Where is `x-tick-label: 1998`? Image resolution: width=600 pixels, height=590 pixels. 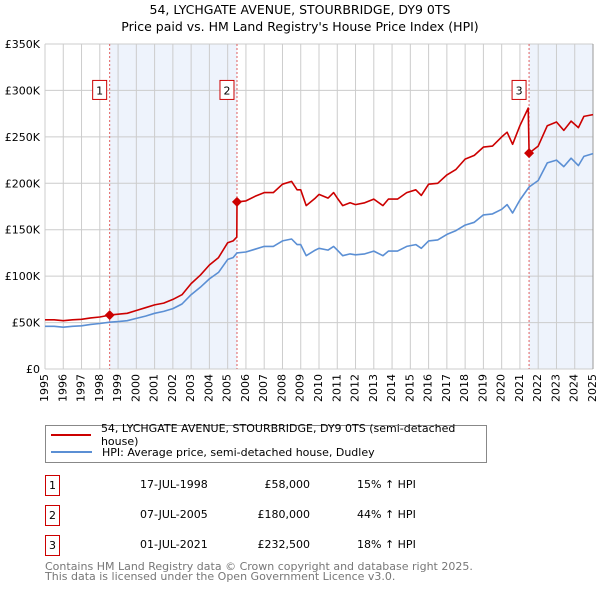 x-tick-label: 1998 is located at coordinates (99, 388).